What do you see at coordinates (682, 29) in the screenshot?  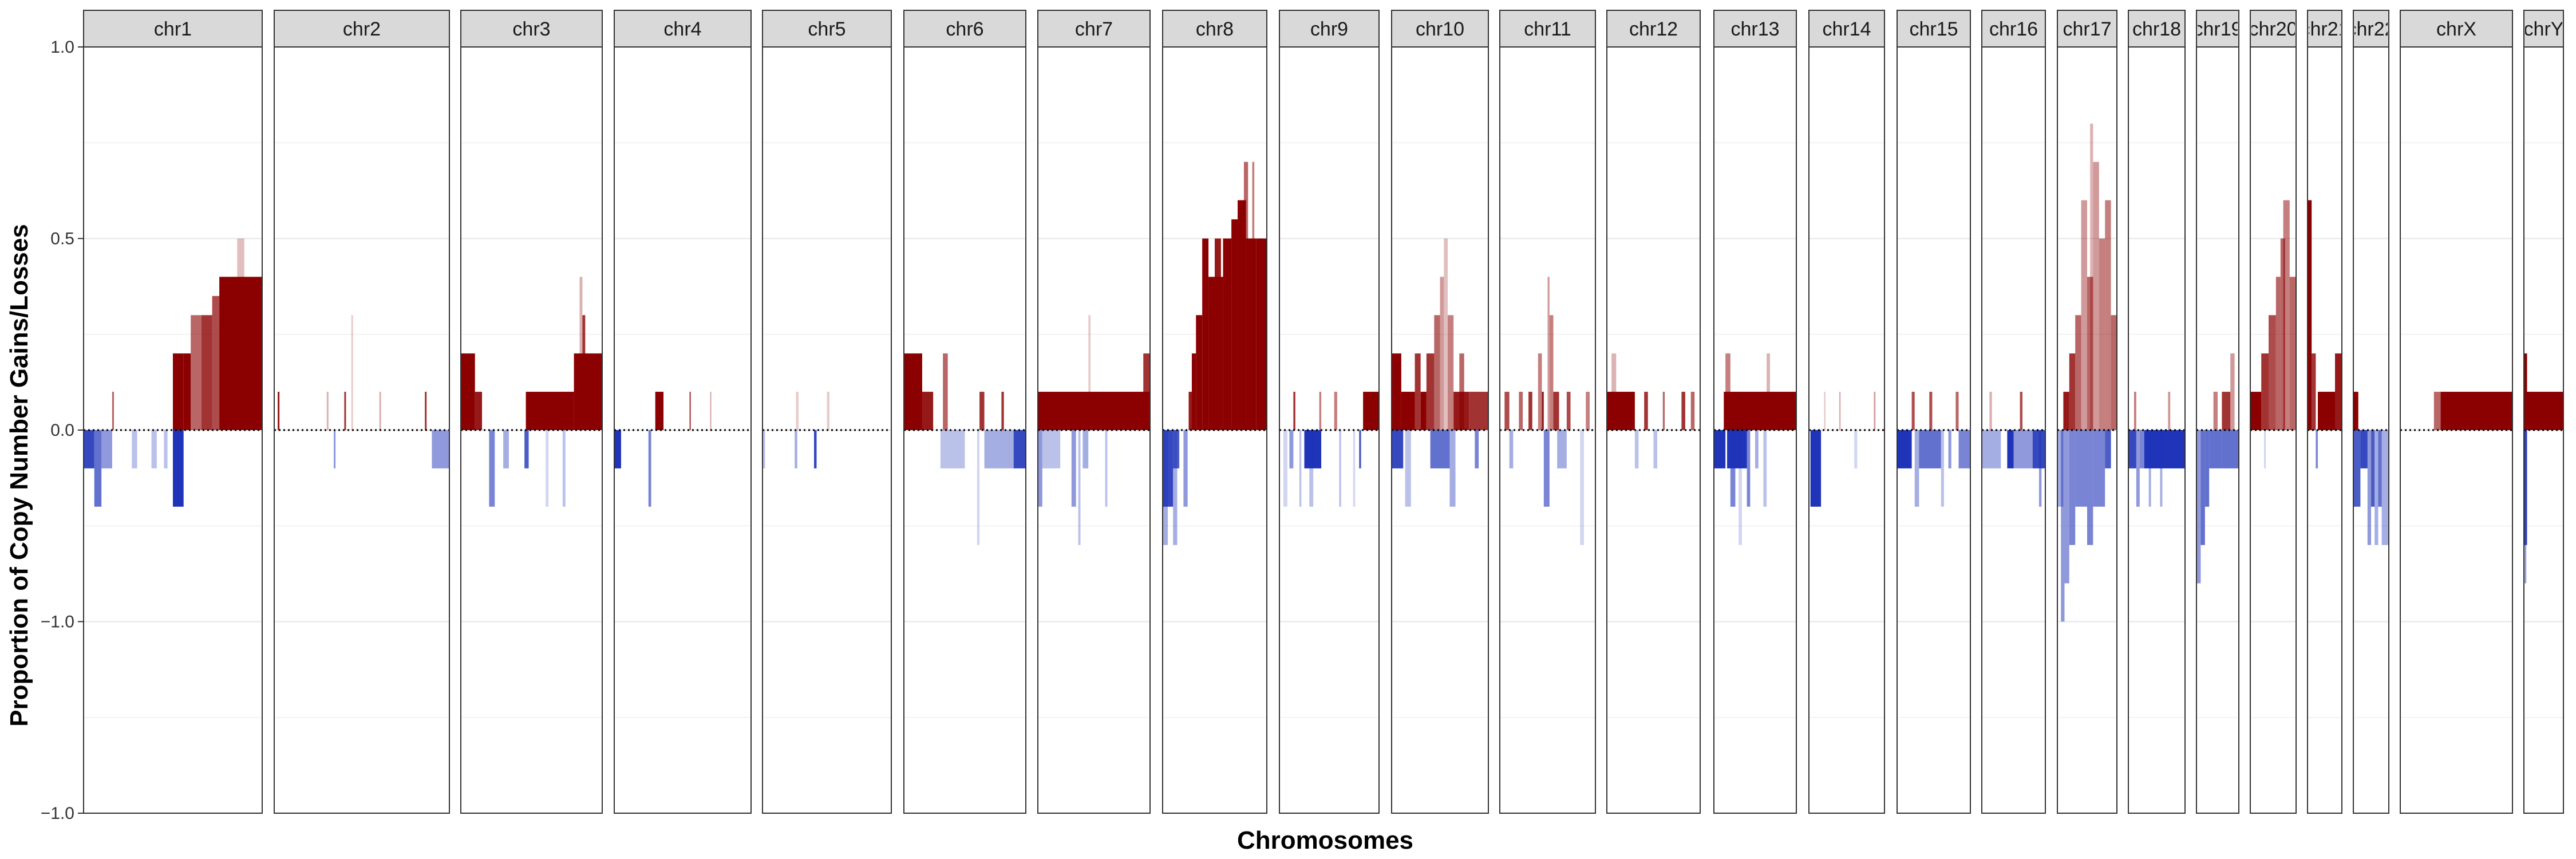 I see `strip-label: chr4` at bounding box center [682, 29].